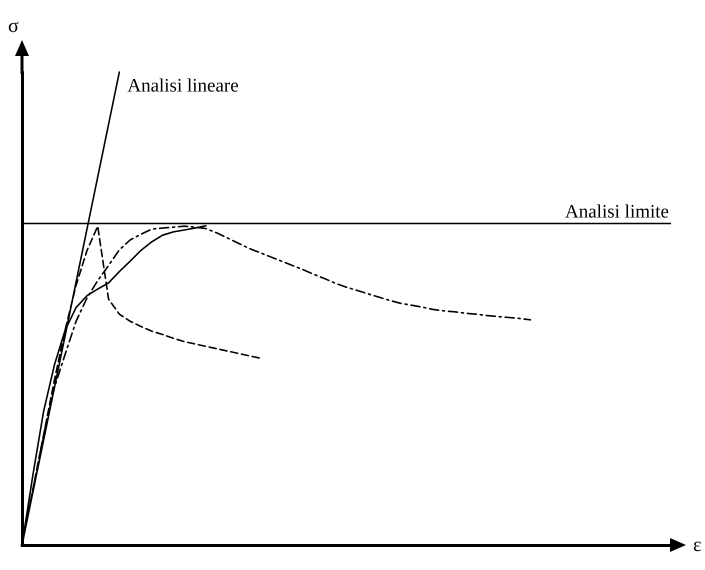 Image resolution: width=705 pixels, height=570 pixels. What do you see at coordinates (13, 26) in the screenshot?
I see `y-axis-title: σ` at bounding box center [13, 26].